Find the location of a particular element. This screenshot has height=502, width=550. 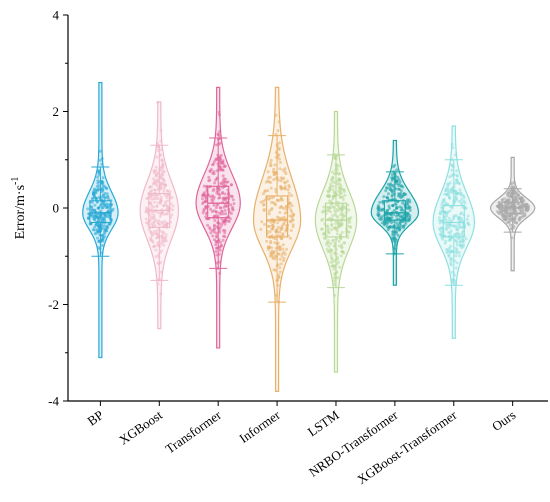

iqr-box is located at coordinates (277, 216).